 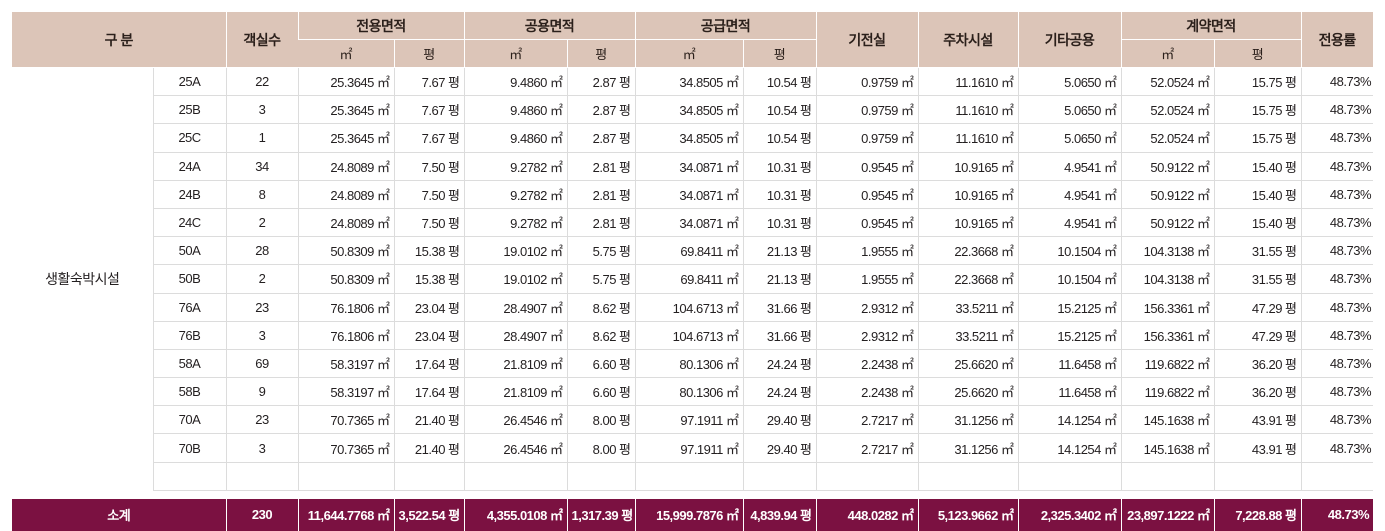 What do you see at coordinates (1069, 223) in the screenshot?
I see `other-common: 4.9541 ㎡` at bounding box center [1069, 223].